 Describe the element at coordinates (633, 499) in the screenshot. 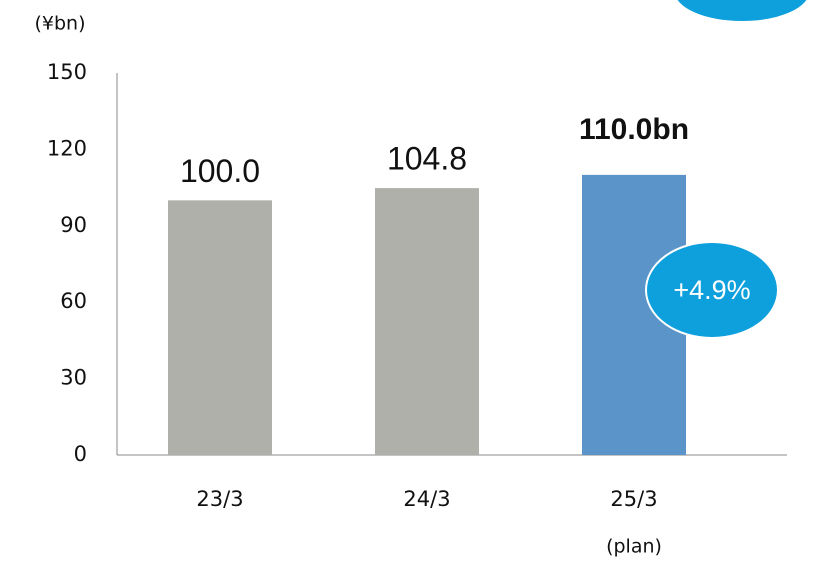

I see `x-tick-label: 25/3` at that location.